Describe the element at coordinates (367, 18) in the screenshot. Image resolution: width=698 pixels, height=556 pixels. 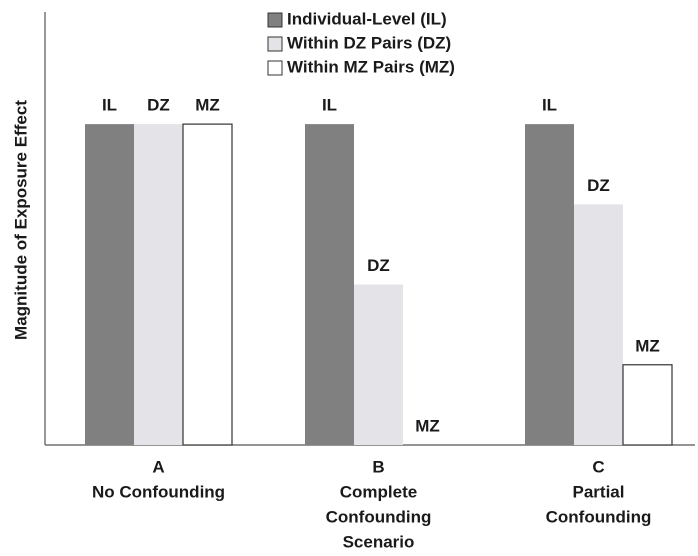
I see `legend-label: Individual-Level (IL)` at that location.